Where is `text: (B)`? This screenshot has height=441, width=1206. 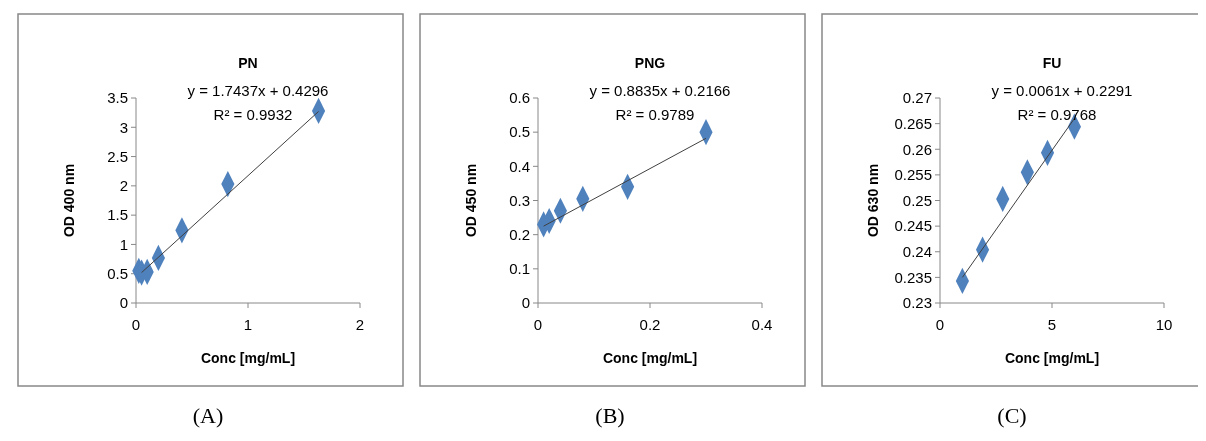 text: (B) is located at coordinates (610, 415).